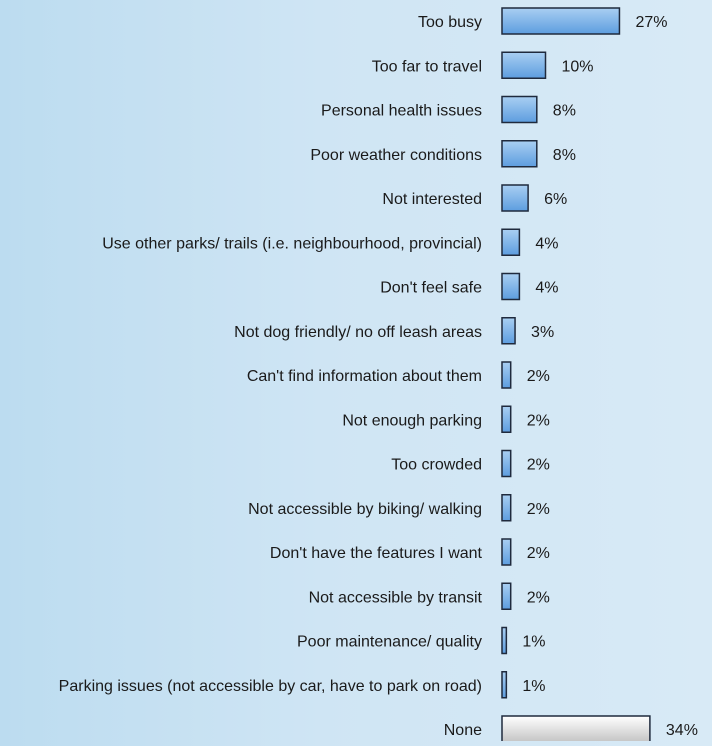 The image size is (712, 746). I want to click on value-label: 6%, so click(555, 199).